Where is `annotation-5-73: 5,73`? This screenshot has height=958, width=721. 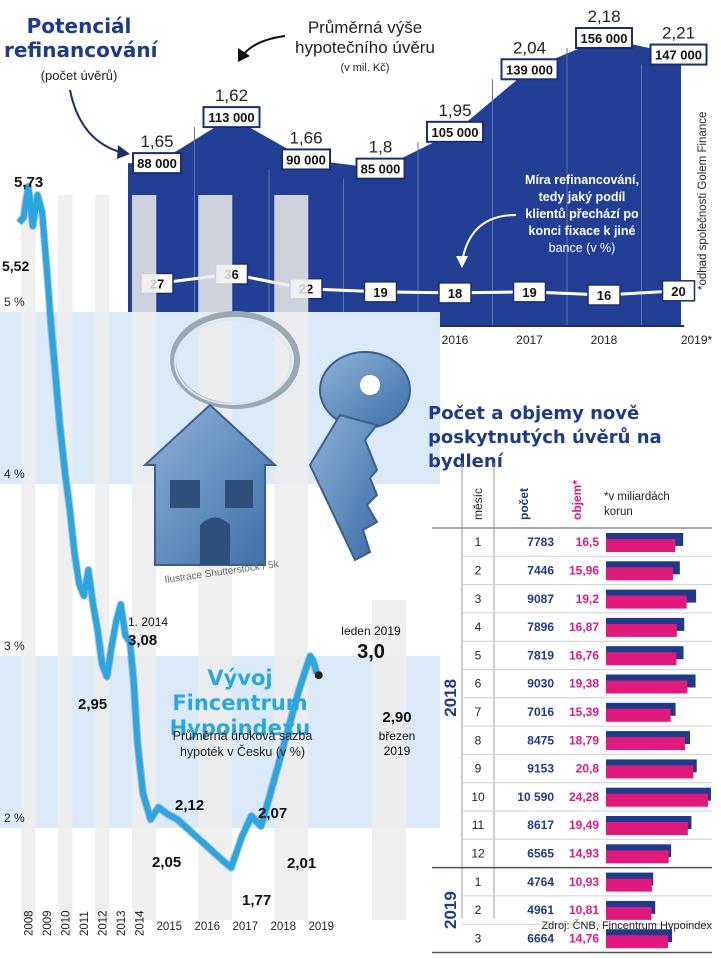 annotation-5-73: 5,73 is located at coordinates (28, 182).